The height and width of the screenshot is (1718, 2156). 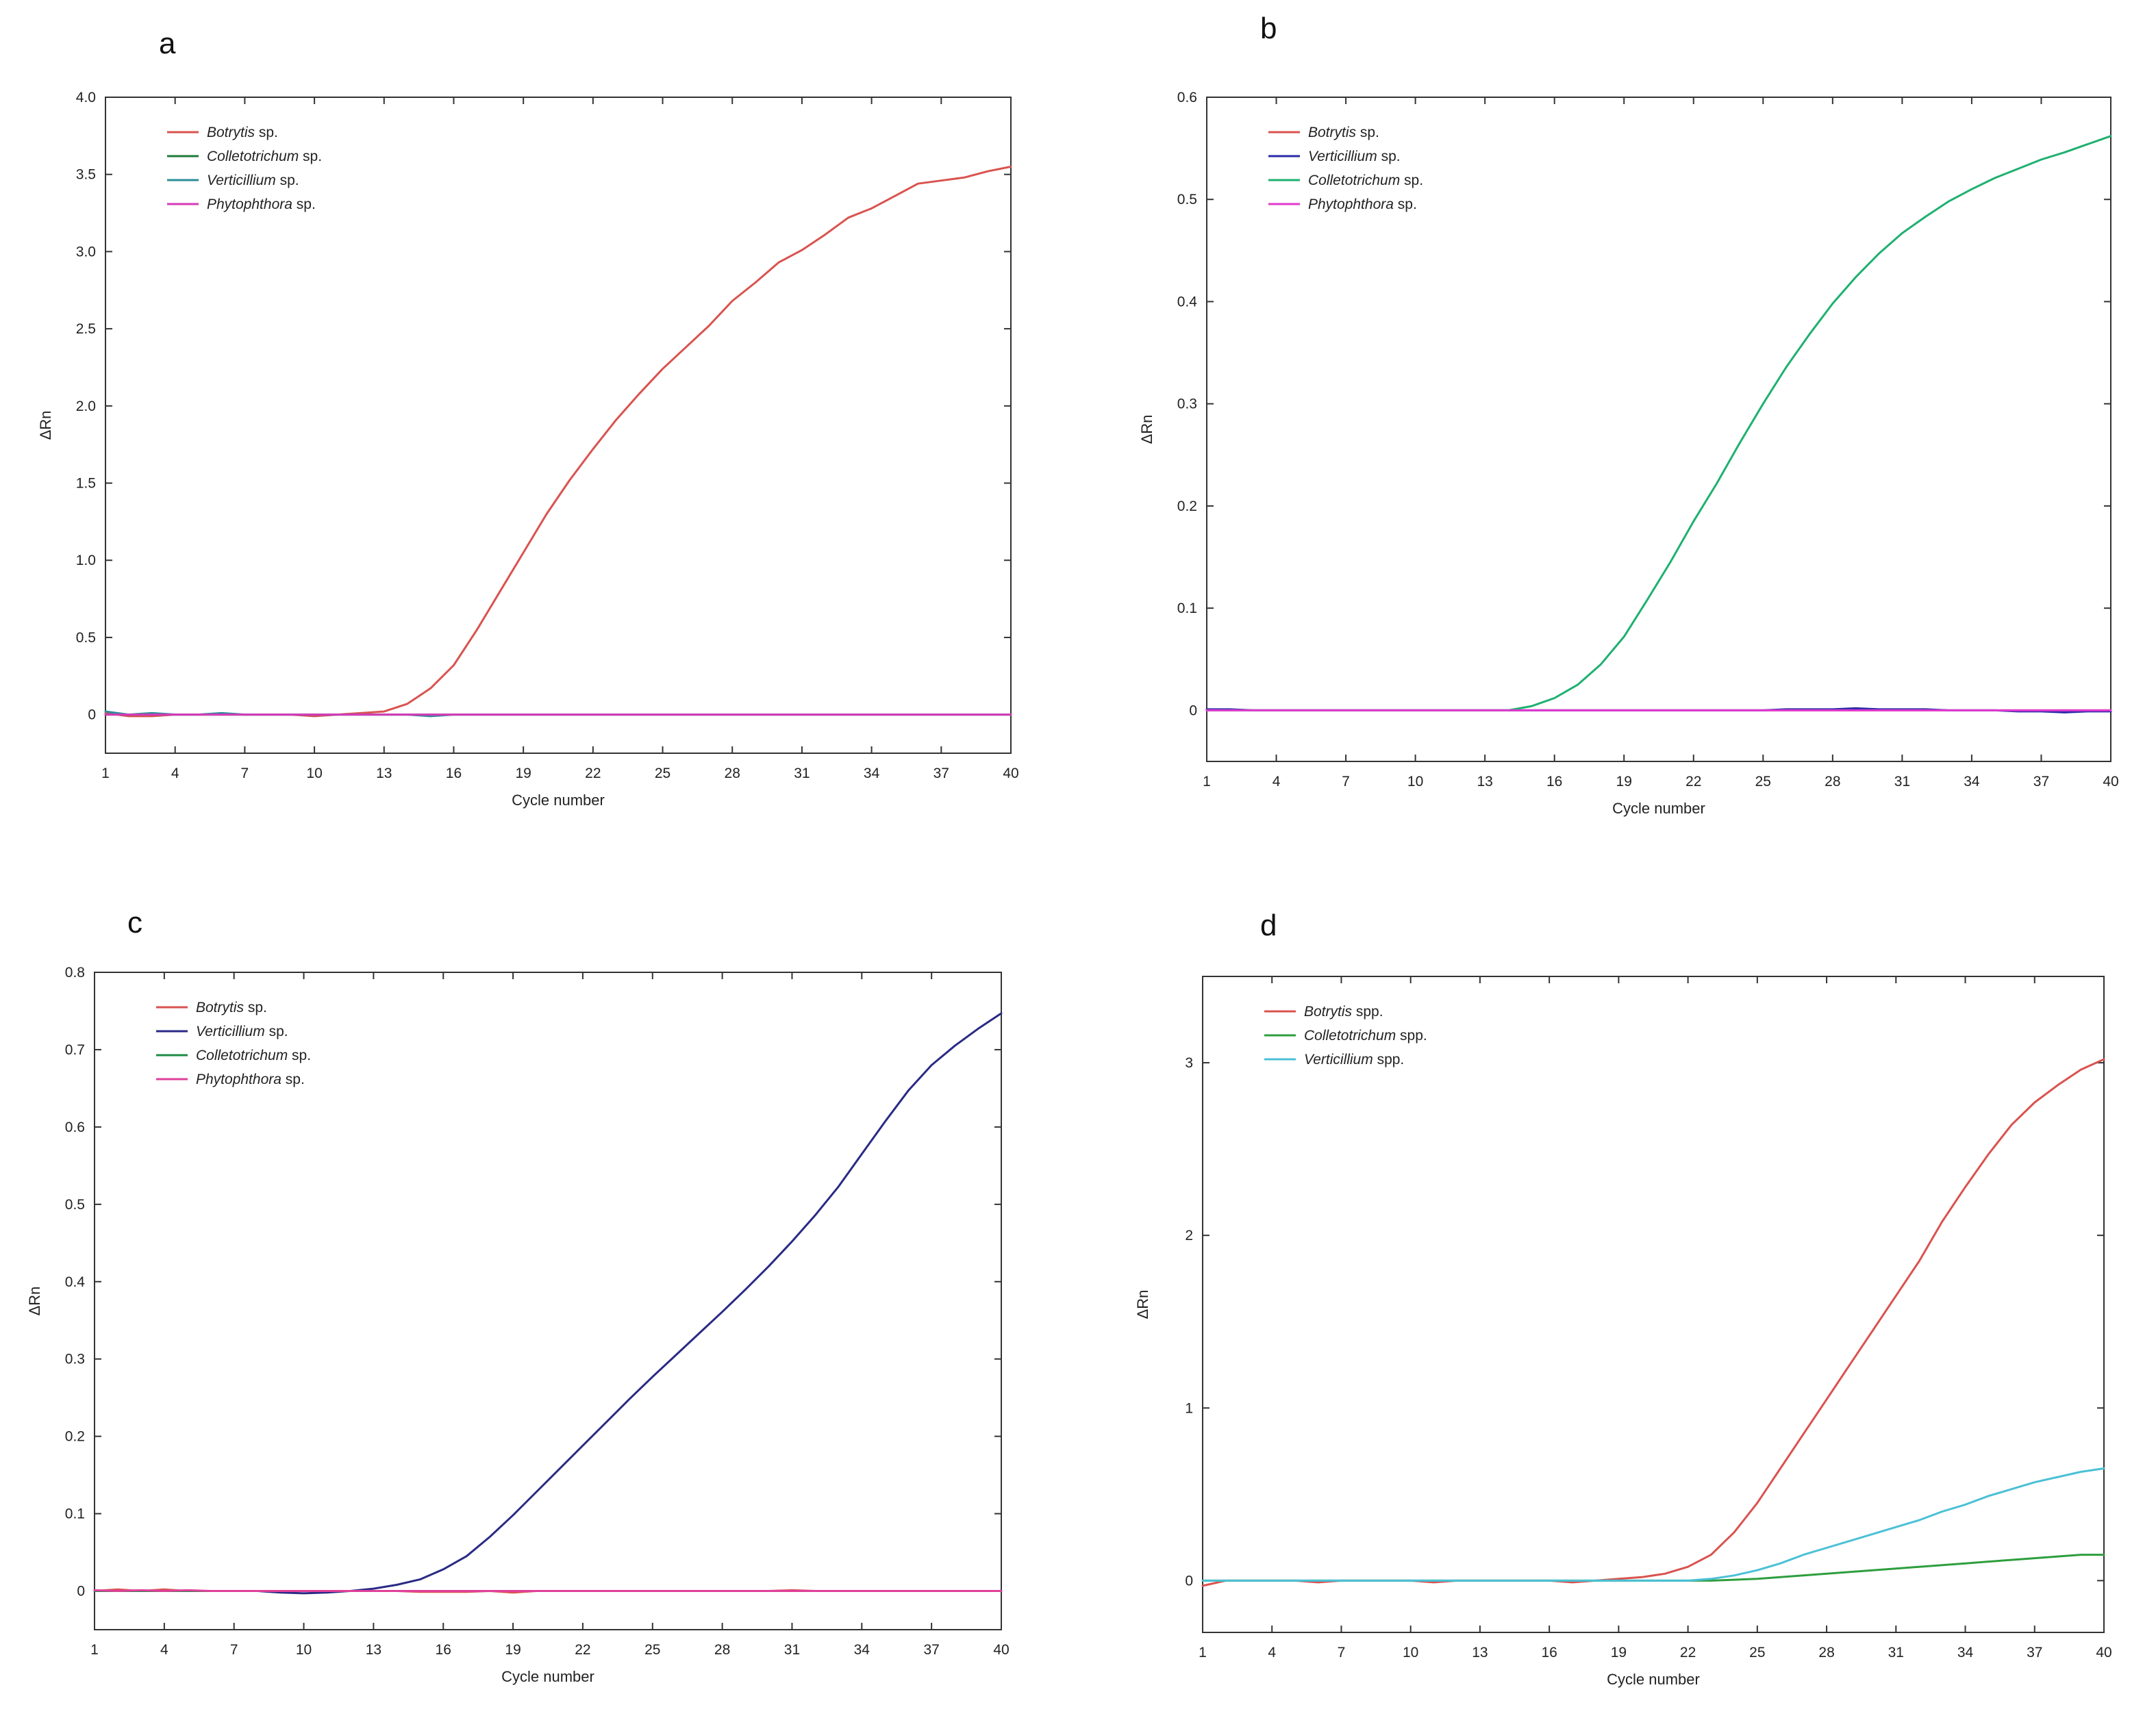 I want to click on y-tick-label: 0.1, so click(x=75, y=1514).